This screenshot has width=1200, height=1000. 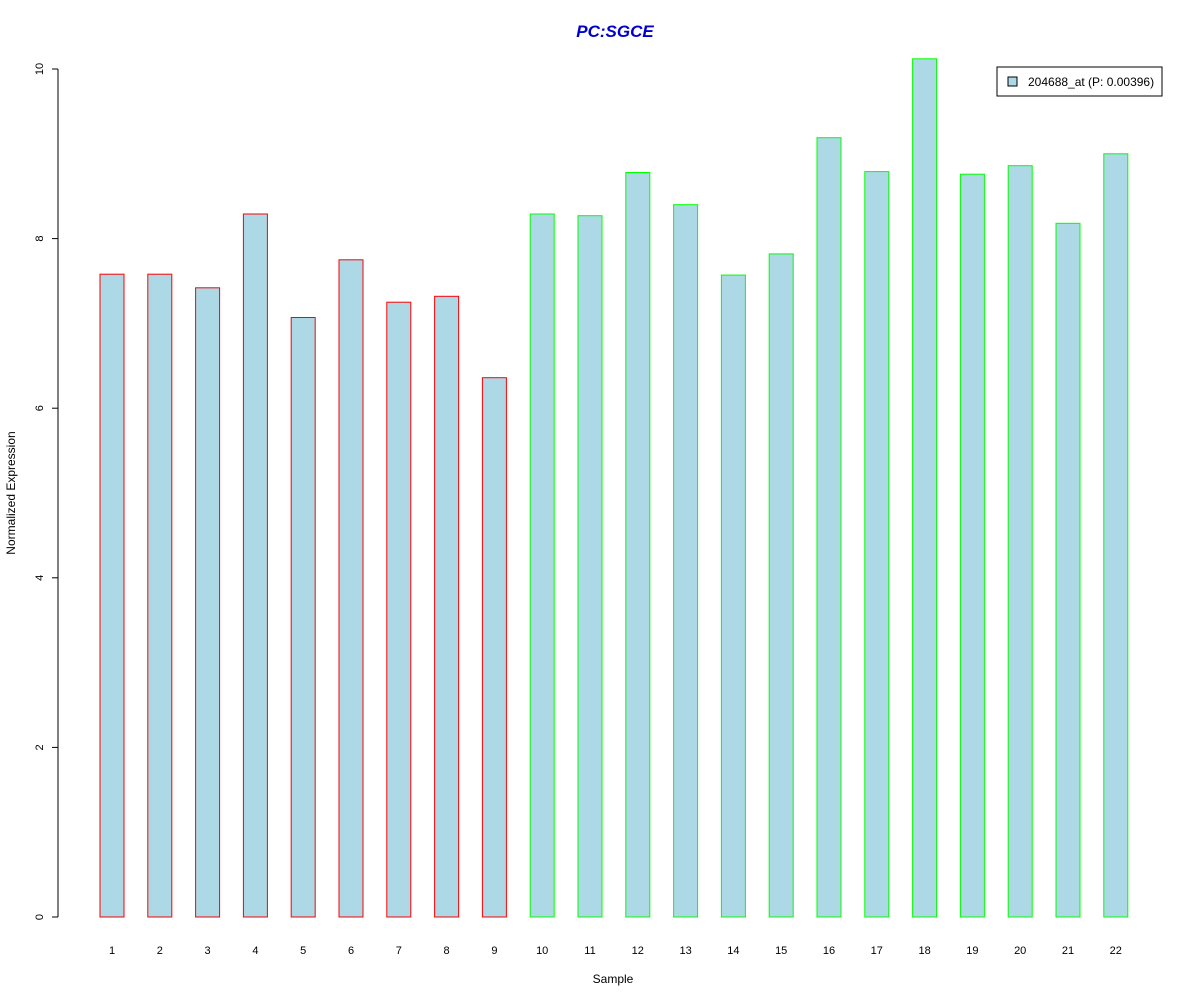 What do you see at coordinates (40, 578) in the screenshot?
I see `y-tick-label: 4` at bounding box center [40, 578].